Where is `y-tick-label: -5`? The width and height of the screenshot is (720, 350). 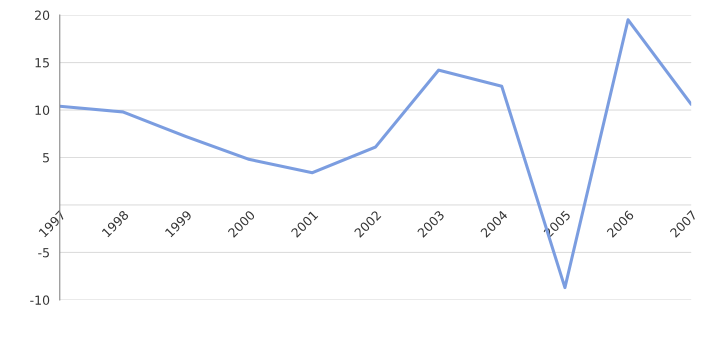 y-tick-label: -5 is located at coordinates (43, 253).